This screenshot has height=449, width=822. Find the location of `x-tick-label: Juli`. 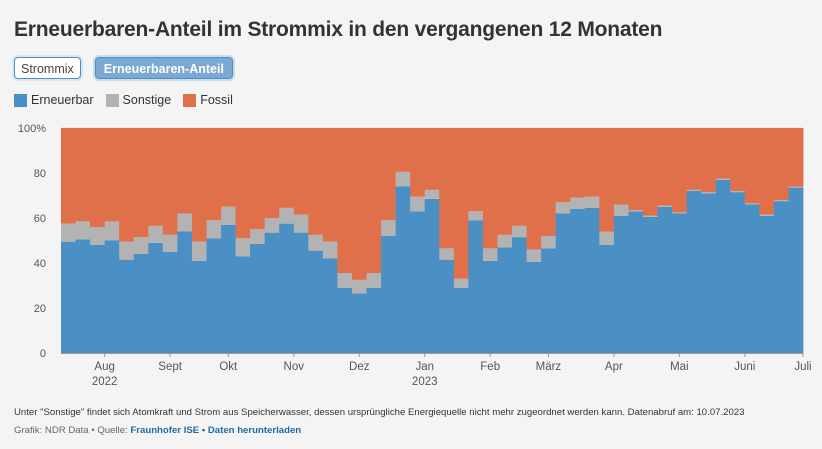

x-tick-label: Juli is located at coordinates (802, 367).